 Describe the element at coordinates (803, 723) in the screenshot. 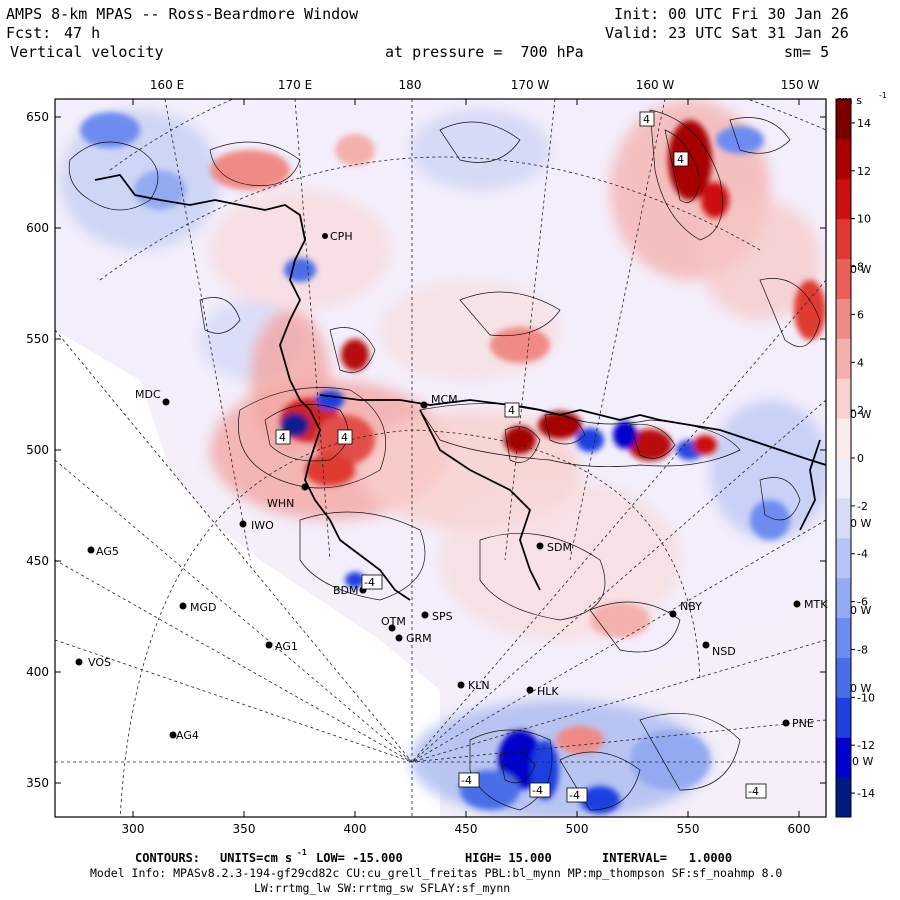

I see `station-label: PNE` at that location.